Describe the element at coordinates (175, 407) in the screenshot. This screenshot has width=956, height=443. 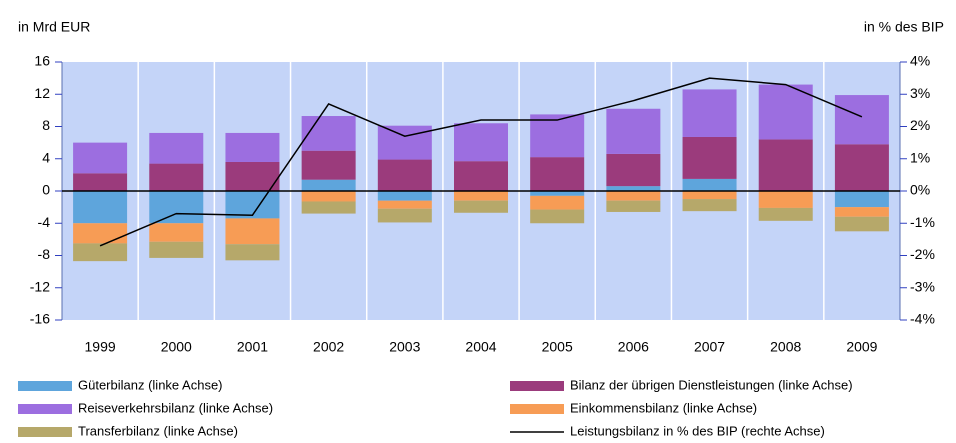
I see `legend-label: Reiseverkehrsbilanz (linke Achse)` at that location.